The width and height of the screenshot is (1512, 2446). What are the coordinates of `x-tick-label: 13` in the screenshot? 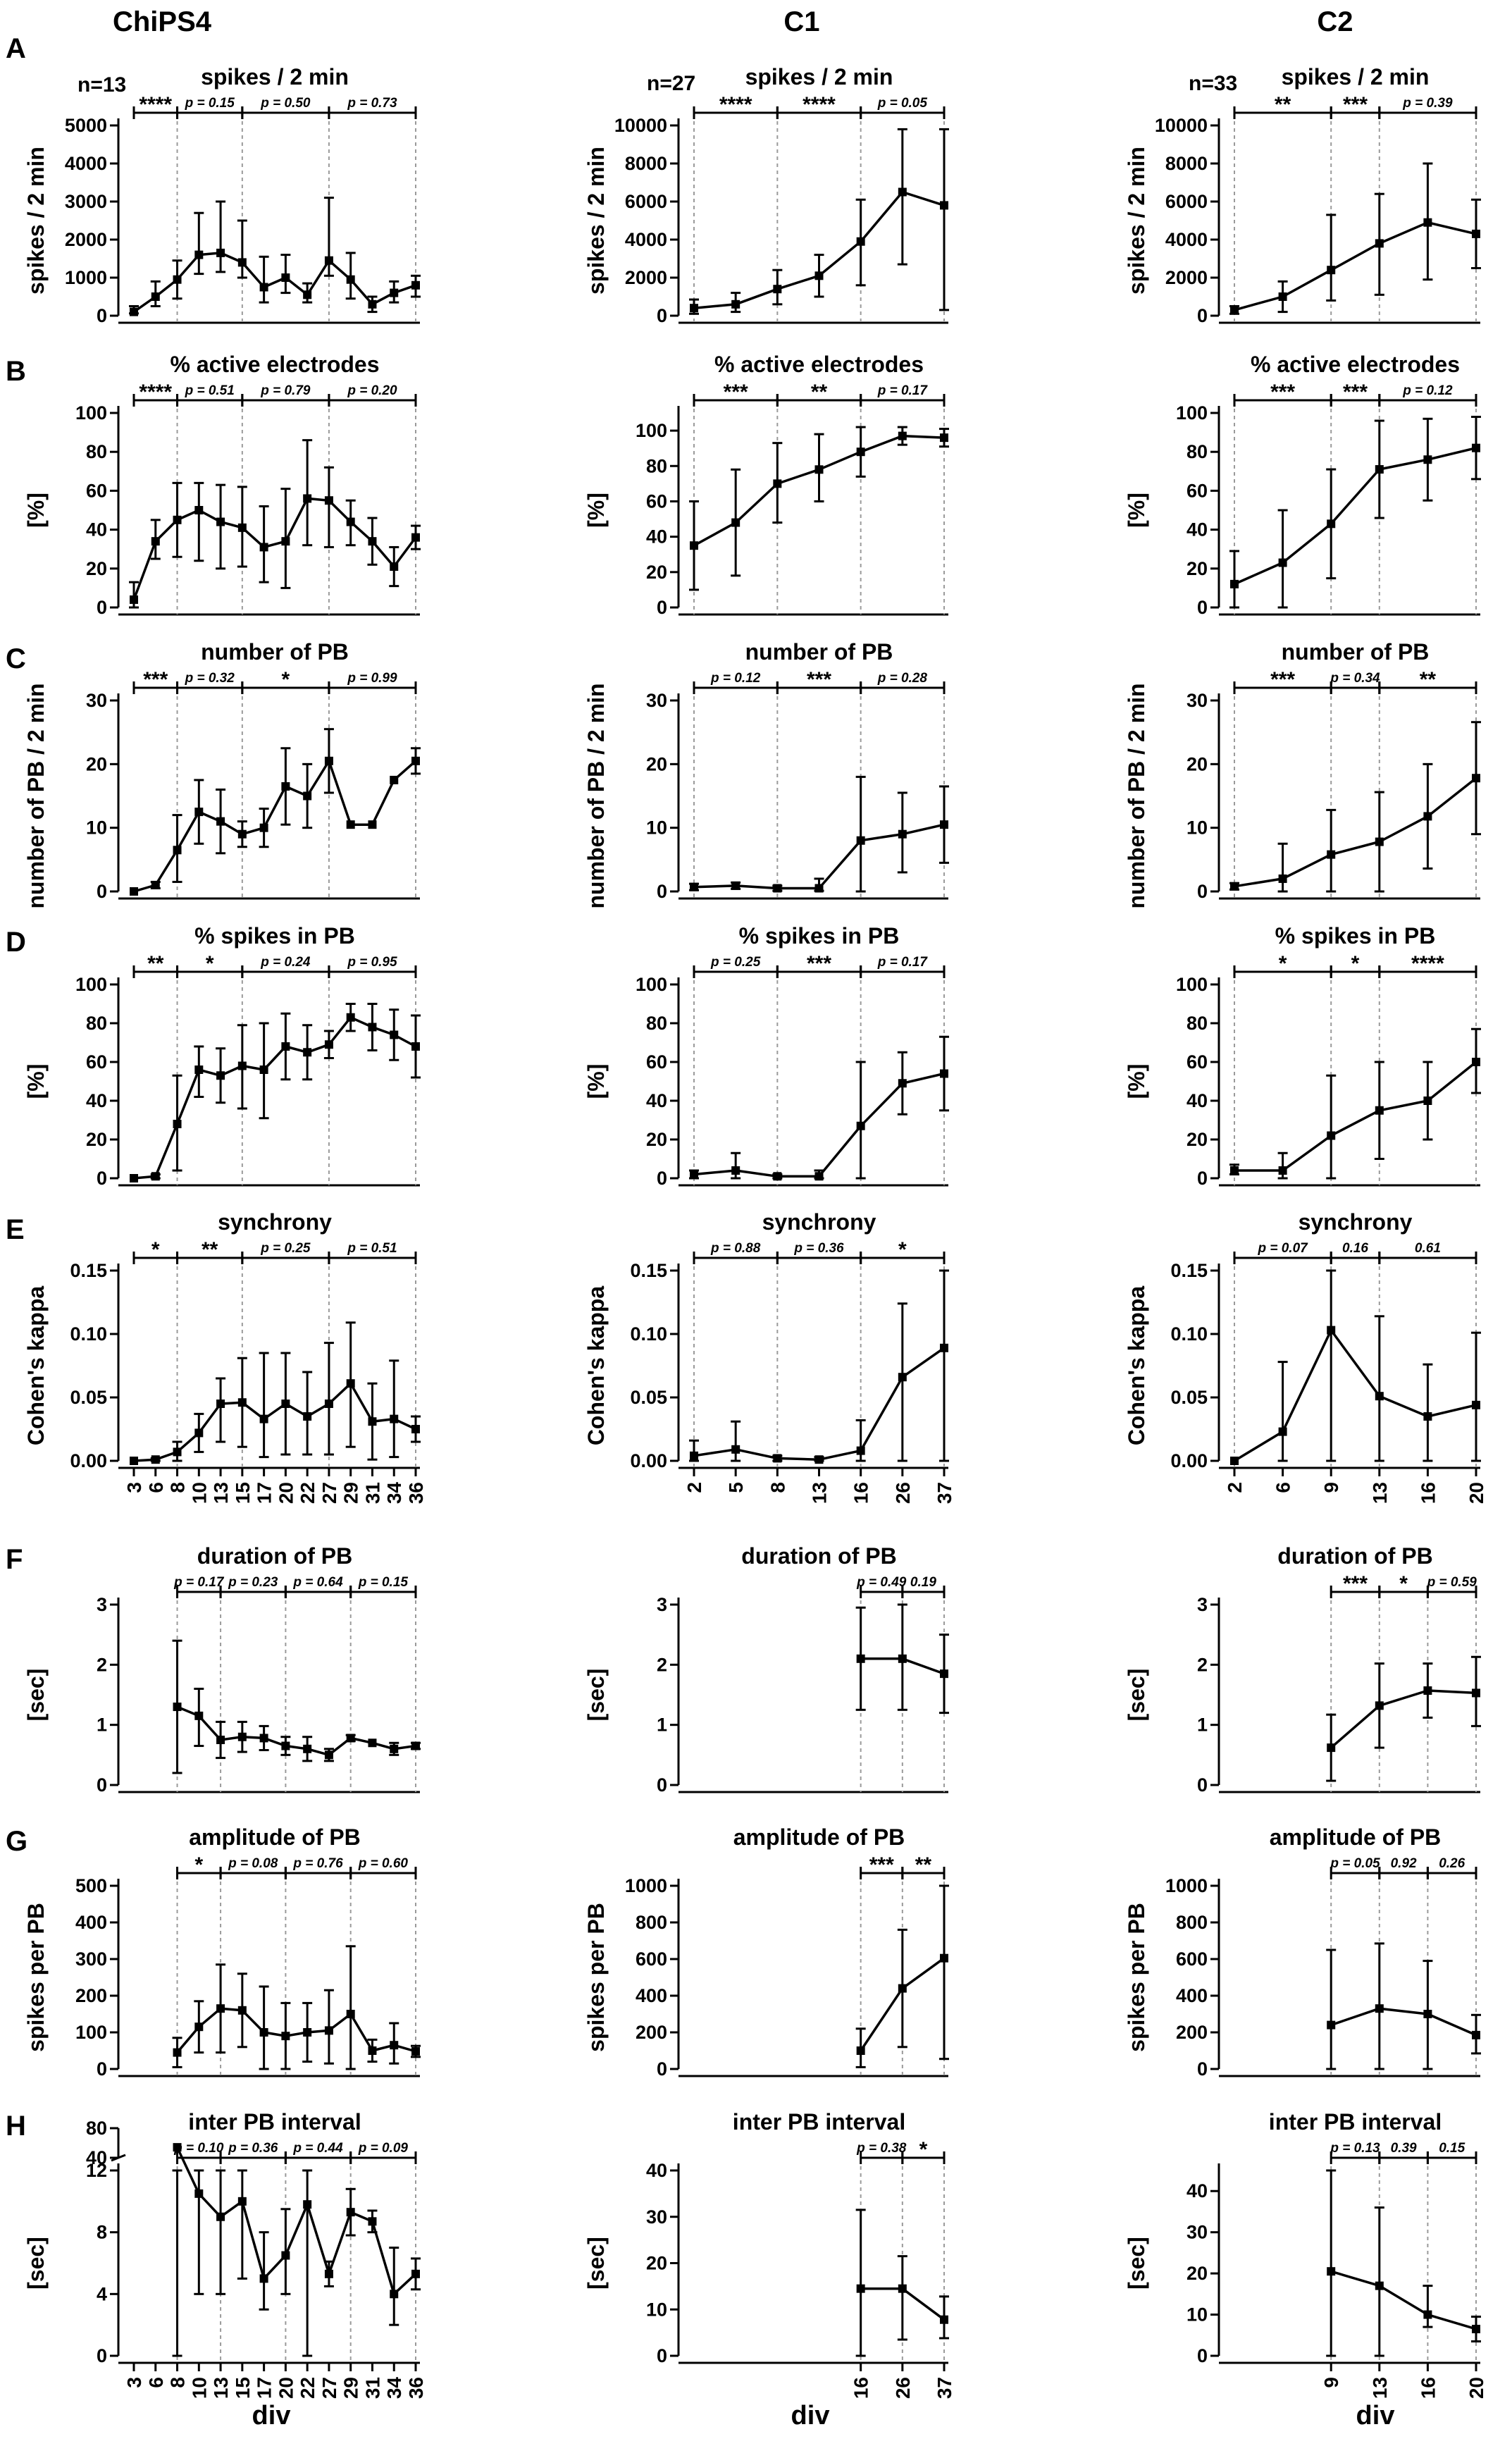 It's located at (1380, 2388).